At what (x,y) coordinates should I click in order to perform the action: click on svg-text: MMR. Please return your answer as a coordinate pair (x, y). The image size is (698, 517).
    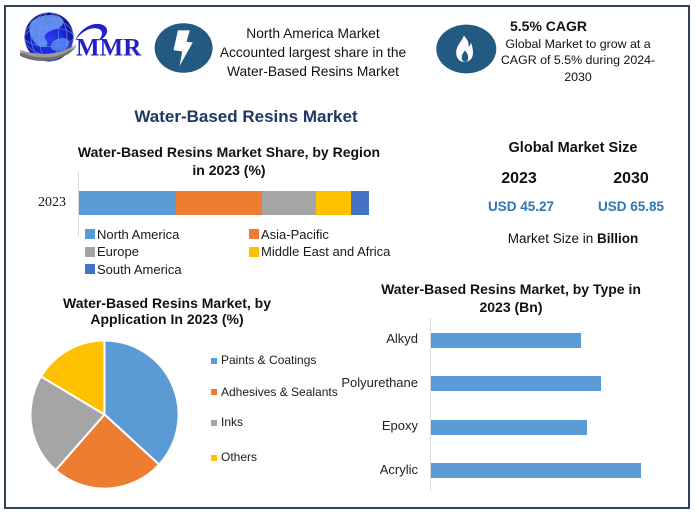
    Looking at the image, I should click on (109, 48).